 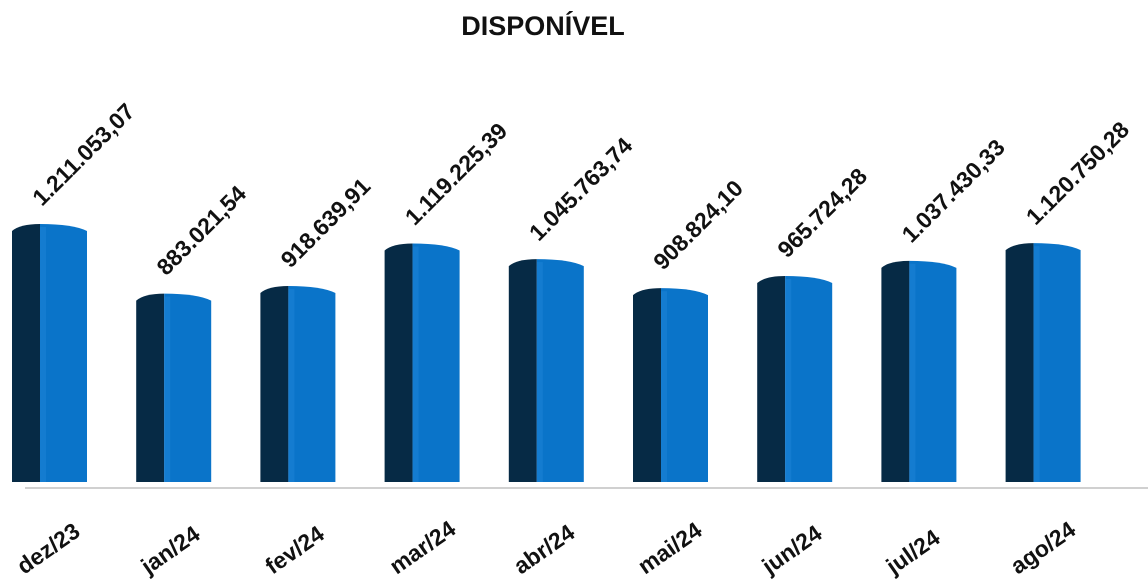 I want to click on x-tick-label: jun/24, so click(x=791, y=550).